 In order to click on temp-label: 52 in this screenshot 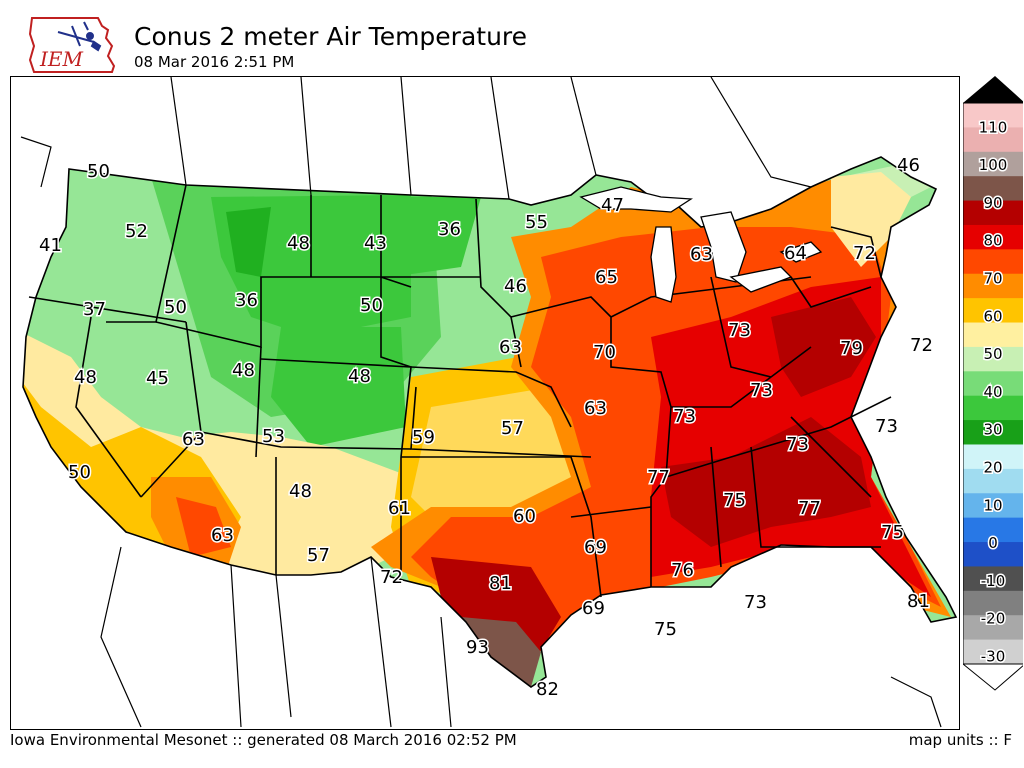, I will do `click(136, 231)`.